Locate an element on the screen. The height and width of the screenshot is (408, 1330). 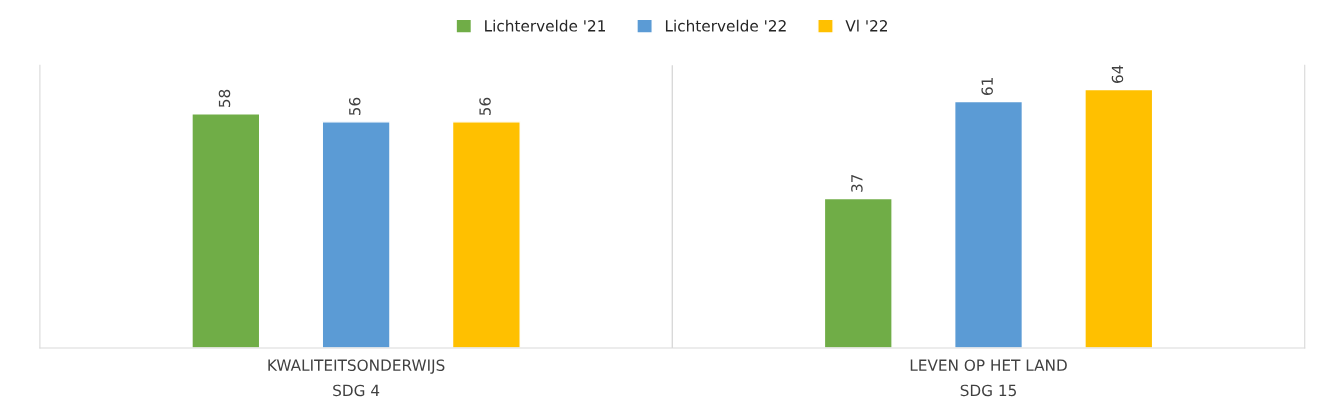
data-label: 37 is located at coordinates (857, 183).